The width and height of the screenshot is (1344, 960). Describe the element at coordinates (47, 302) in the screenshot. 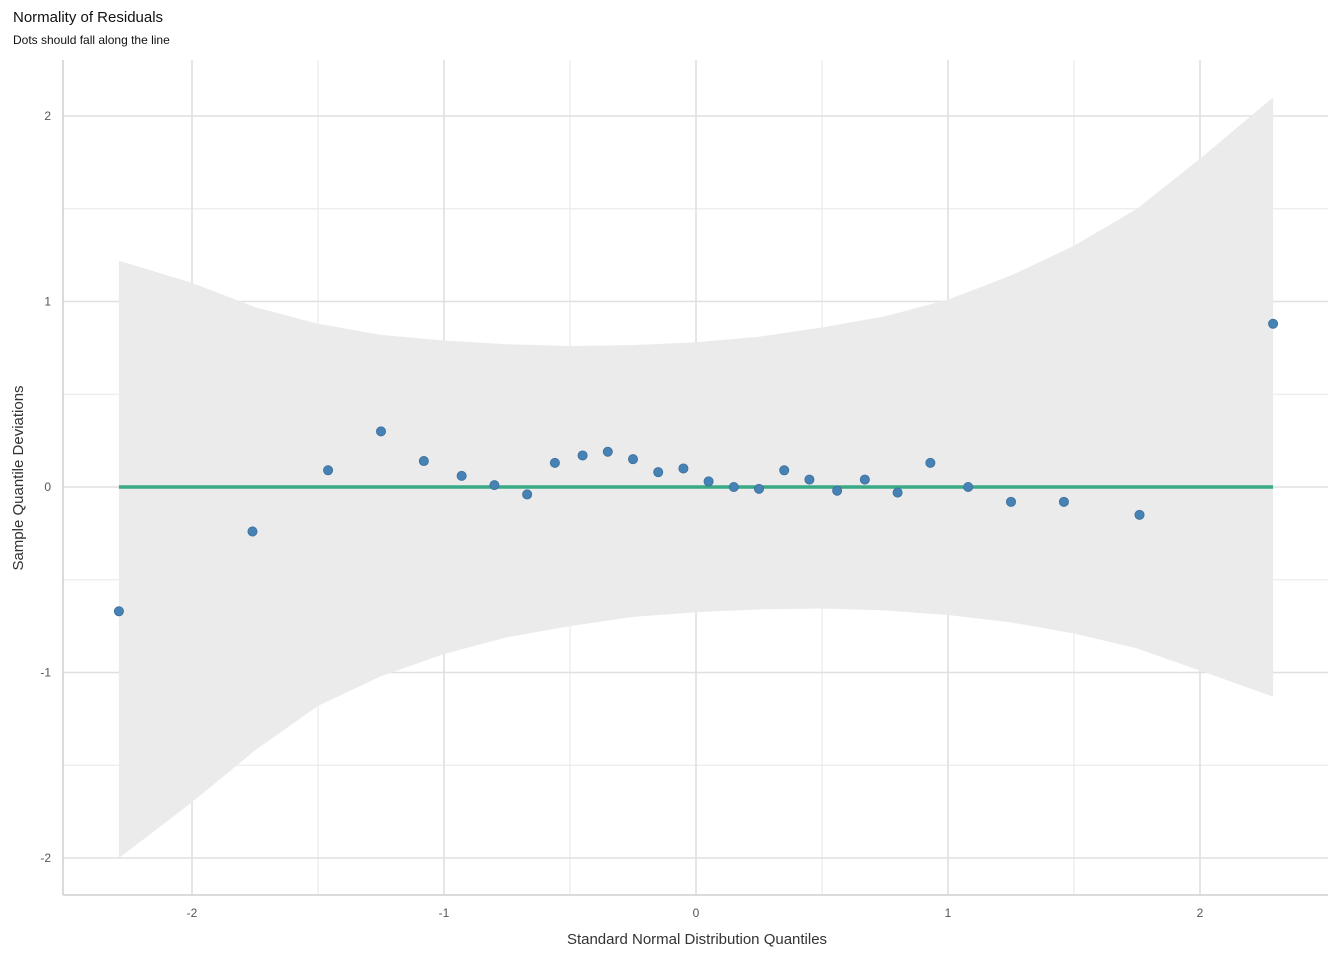

I see `y-tick-label: 1` at that location.